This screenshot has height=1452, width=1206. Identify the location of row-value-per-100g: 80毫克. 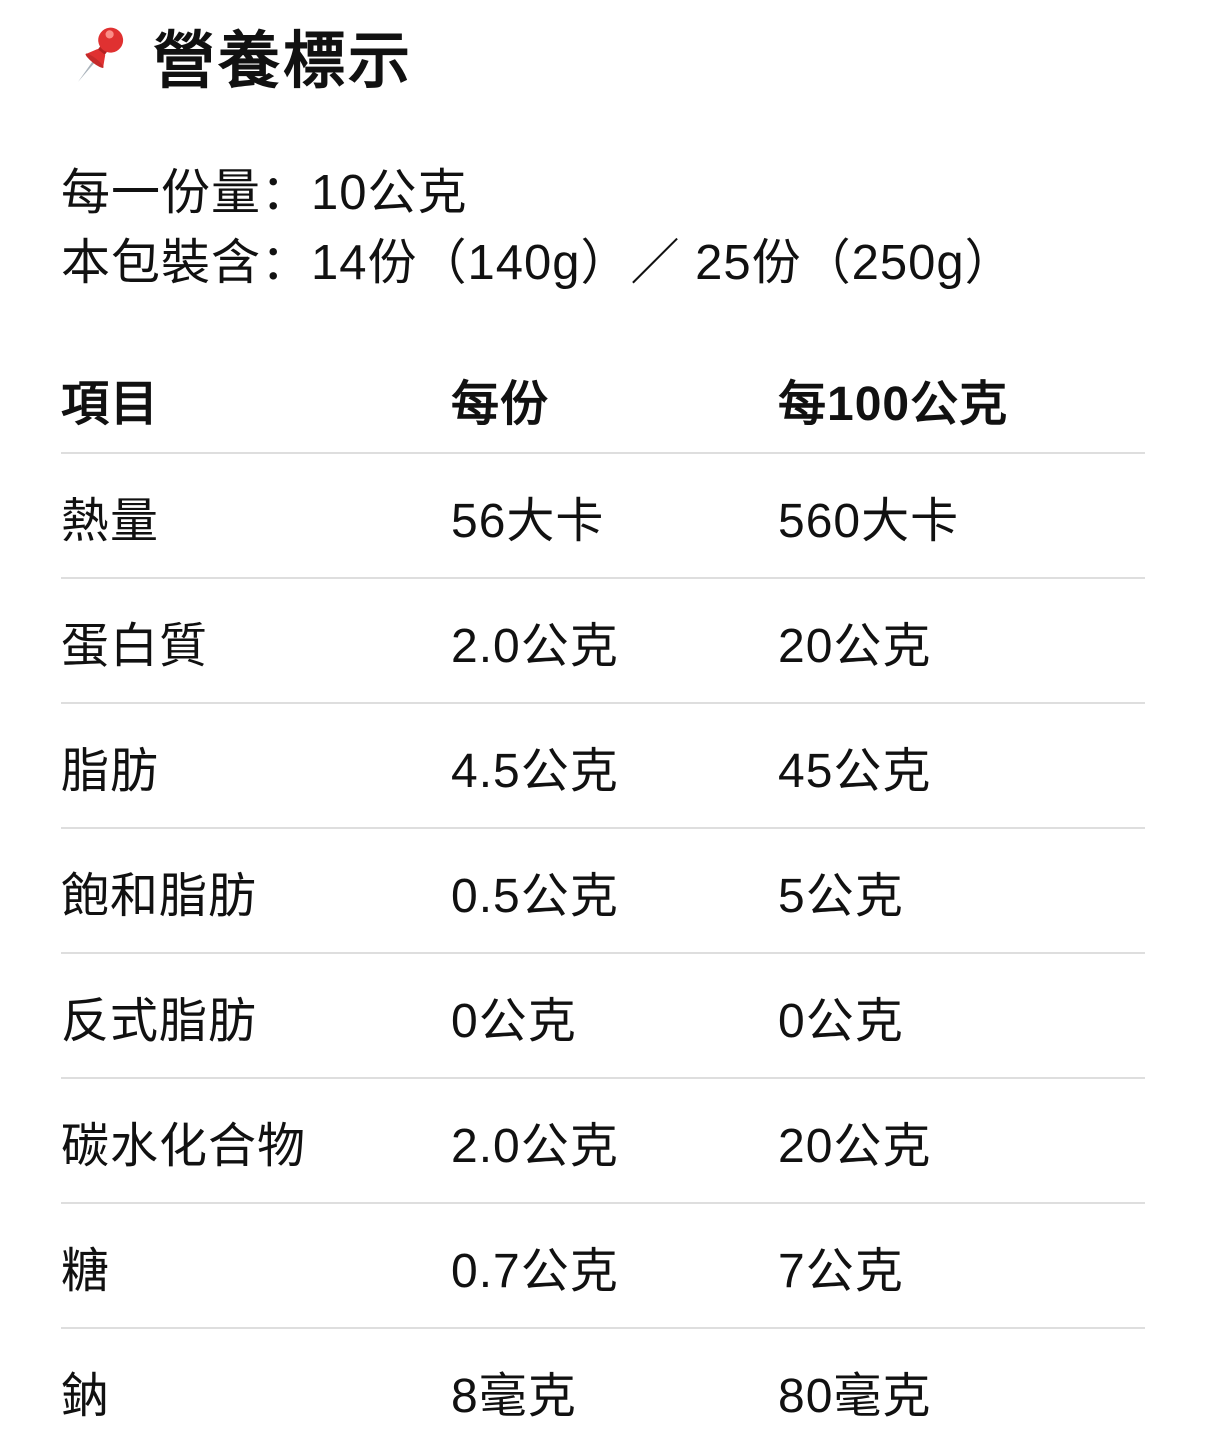
(855, 1396).